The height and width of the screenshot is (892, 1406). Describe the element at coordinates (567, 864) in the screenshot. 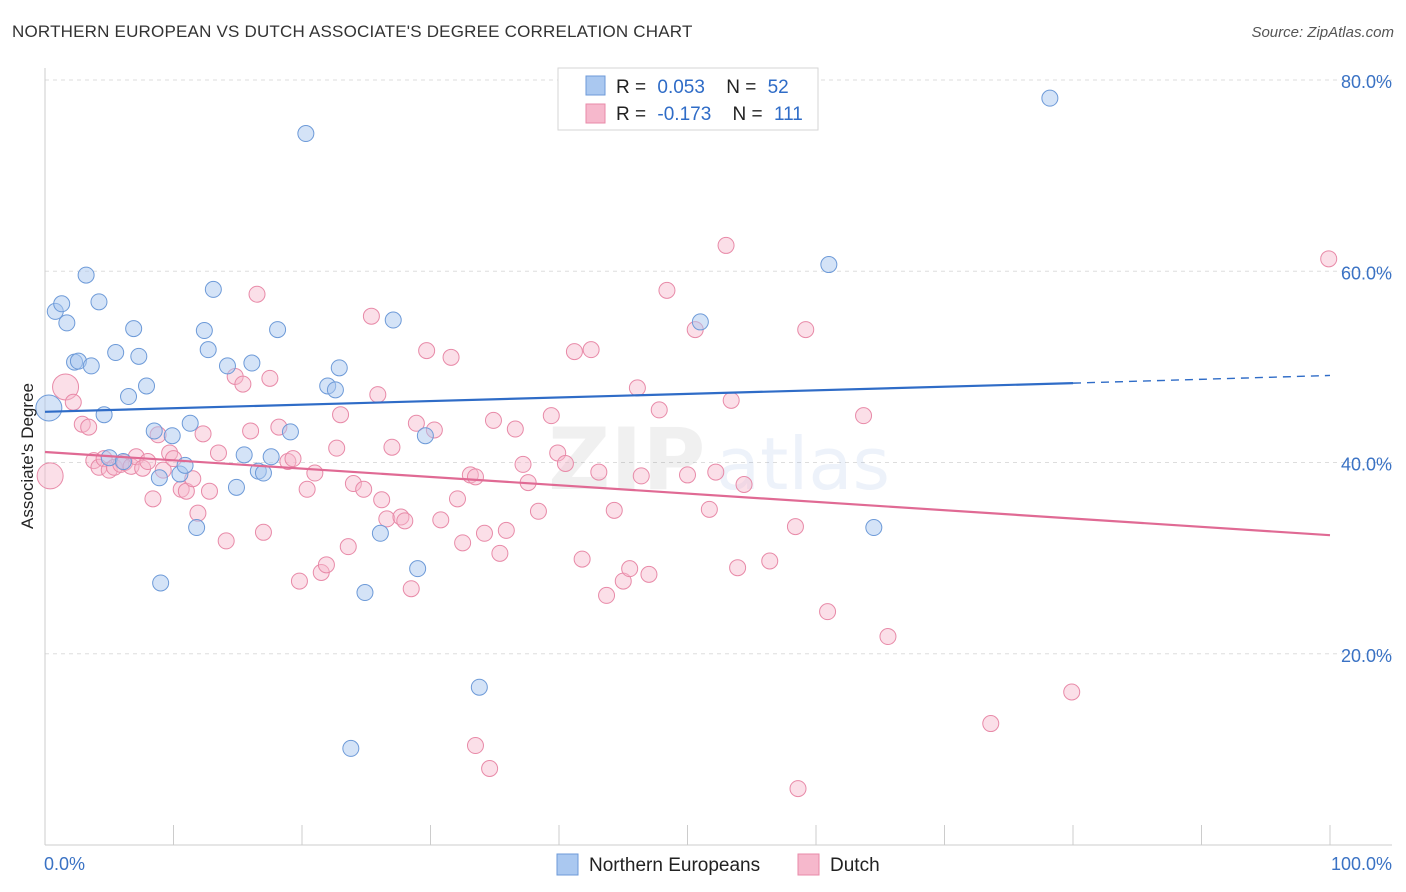

I see `legend-swatch-northern-europeans` at that location.